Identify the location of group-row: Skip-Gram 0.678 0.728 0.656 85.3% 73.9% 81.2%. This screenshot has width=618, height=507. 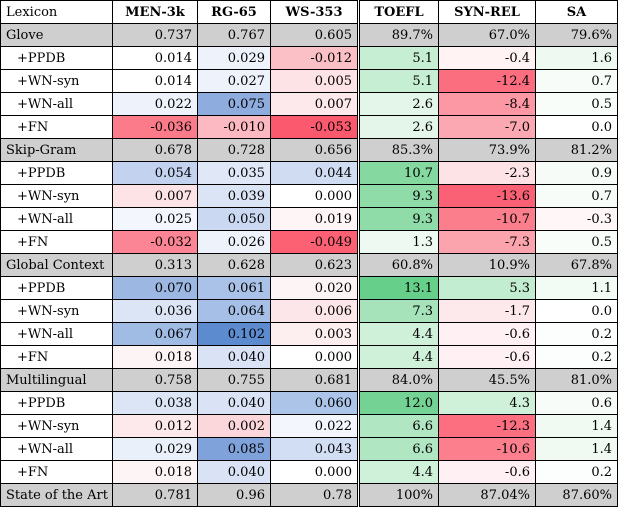
(309, 150).